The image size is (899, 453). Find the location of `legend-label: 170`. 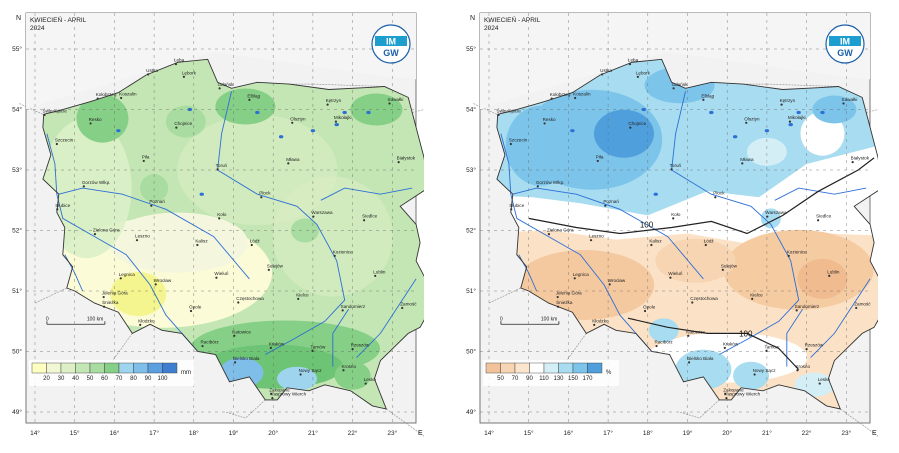

legend-label: 170 is located at coordinates (587, 379).